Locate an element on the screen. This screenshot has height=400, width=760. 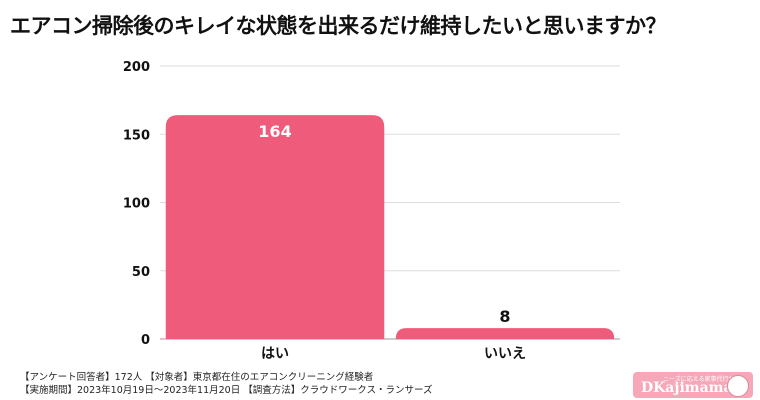
y-tick-label: 0 is located at coordinates (145, 340).